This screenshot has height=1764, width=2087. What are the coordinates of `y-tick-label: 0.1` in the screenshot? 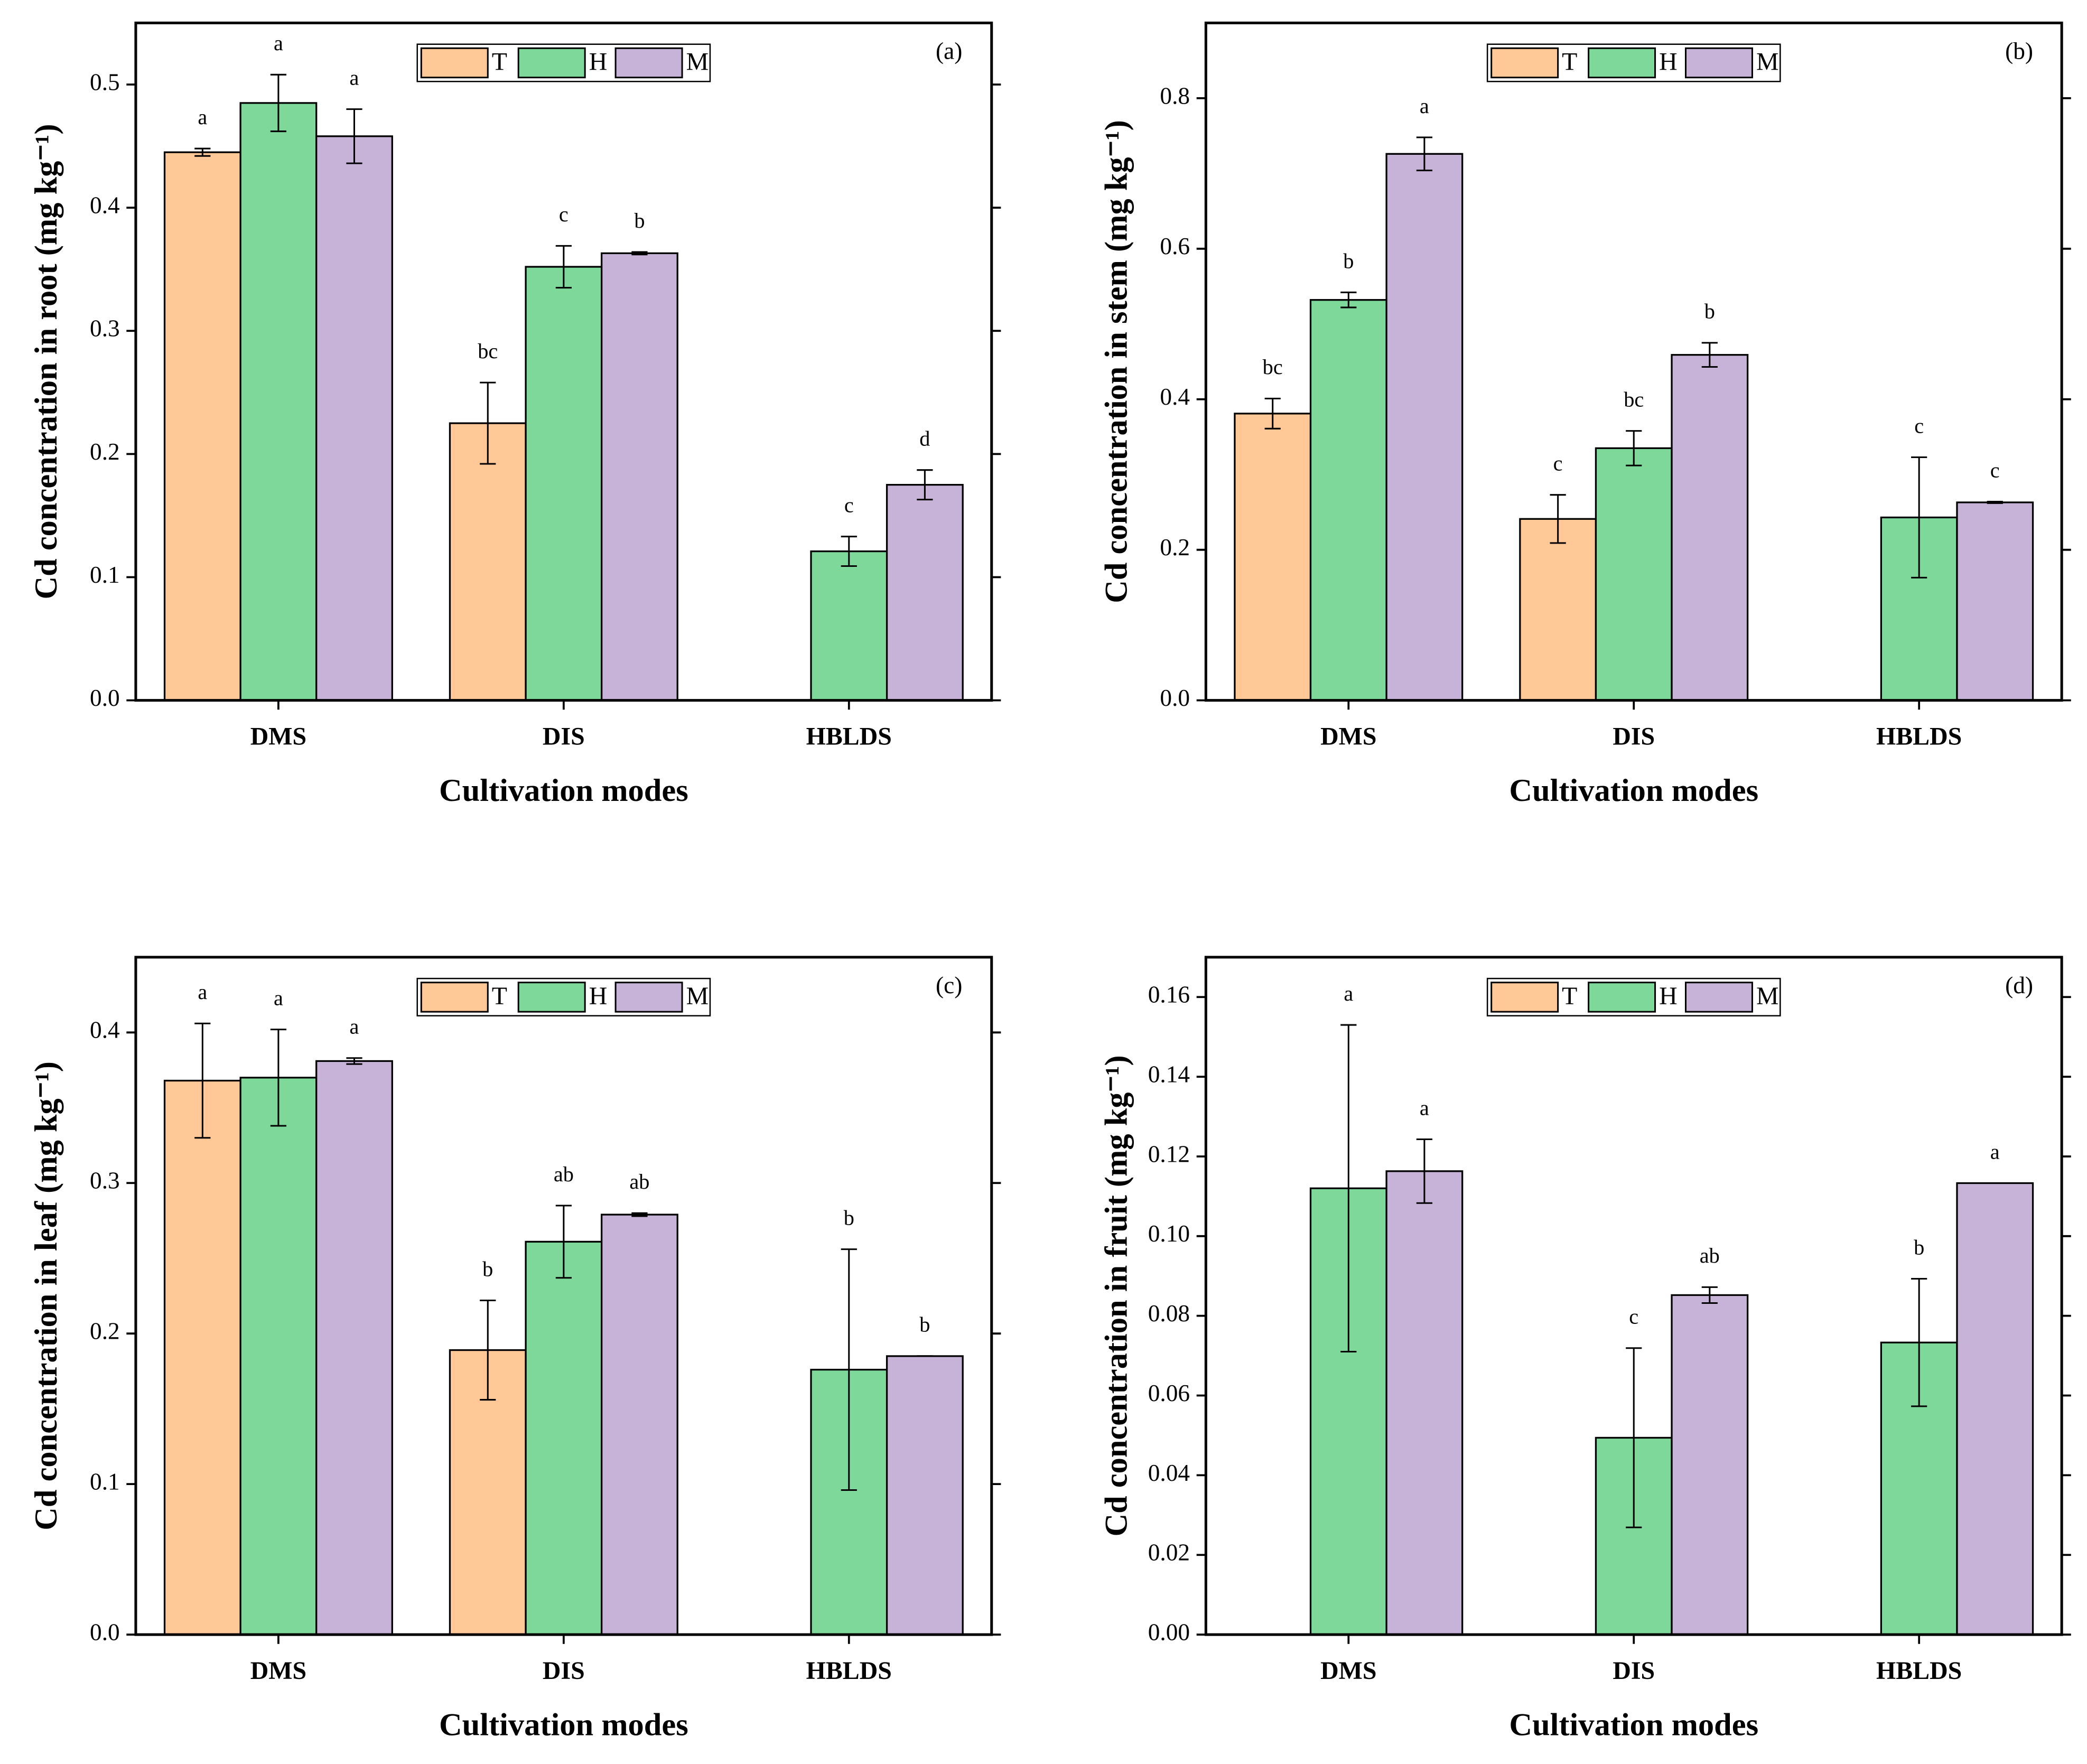 It's located at (105, 575).